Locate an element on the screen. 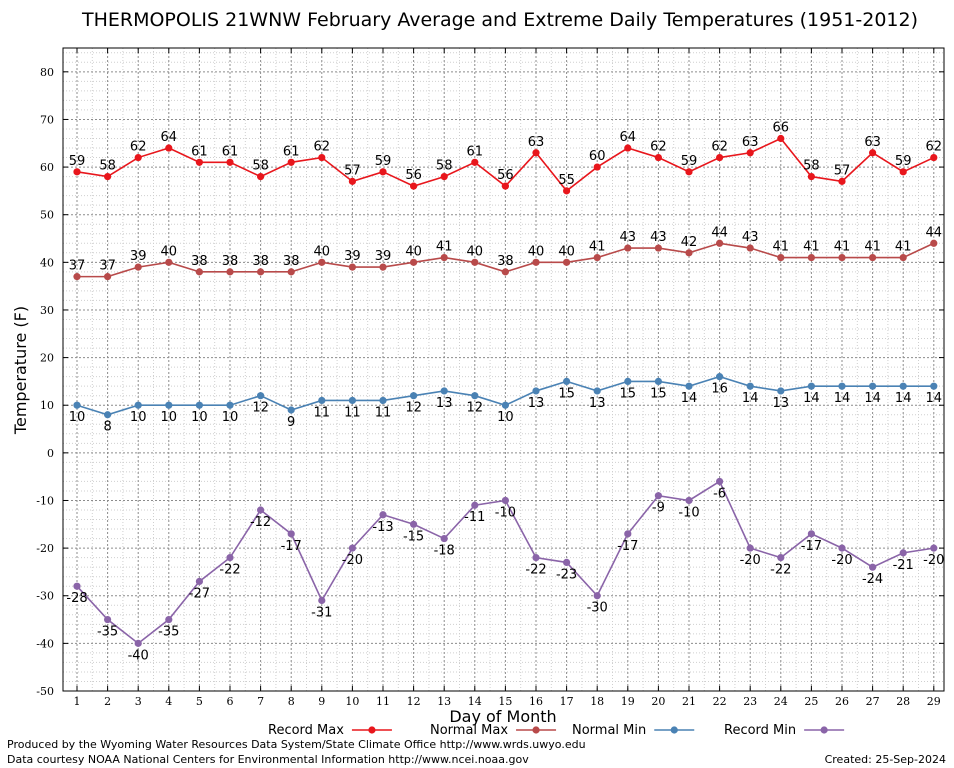 The width and height of the screenshot is (954, 768). data-label: -30 is located at coordinates (597, 608).